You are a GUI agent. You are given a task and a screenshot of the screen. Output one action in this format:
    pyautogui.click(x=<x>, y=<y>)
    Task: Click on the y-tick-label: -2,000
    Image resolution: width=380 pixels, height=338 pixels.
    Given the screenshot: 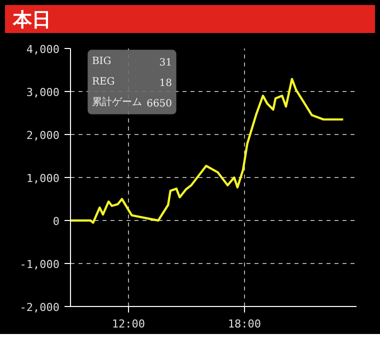 What is the action you would take?
    pyautogui.click(x=40, y=307)
    